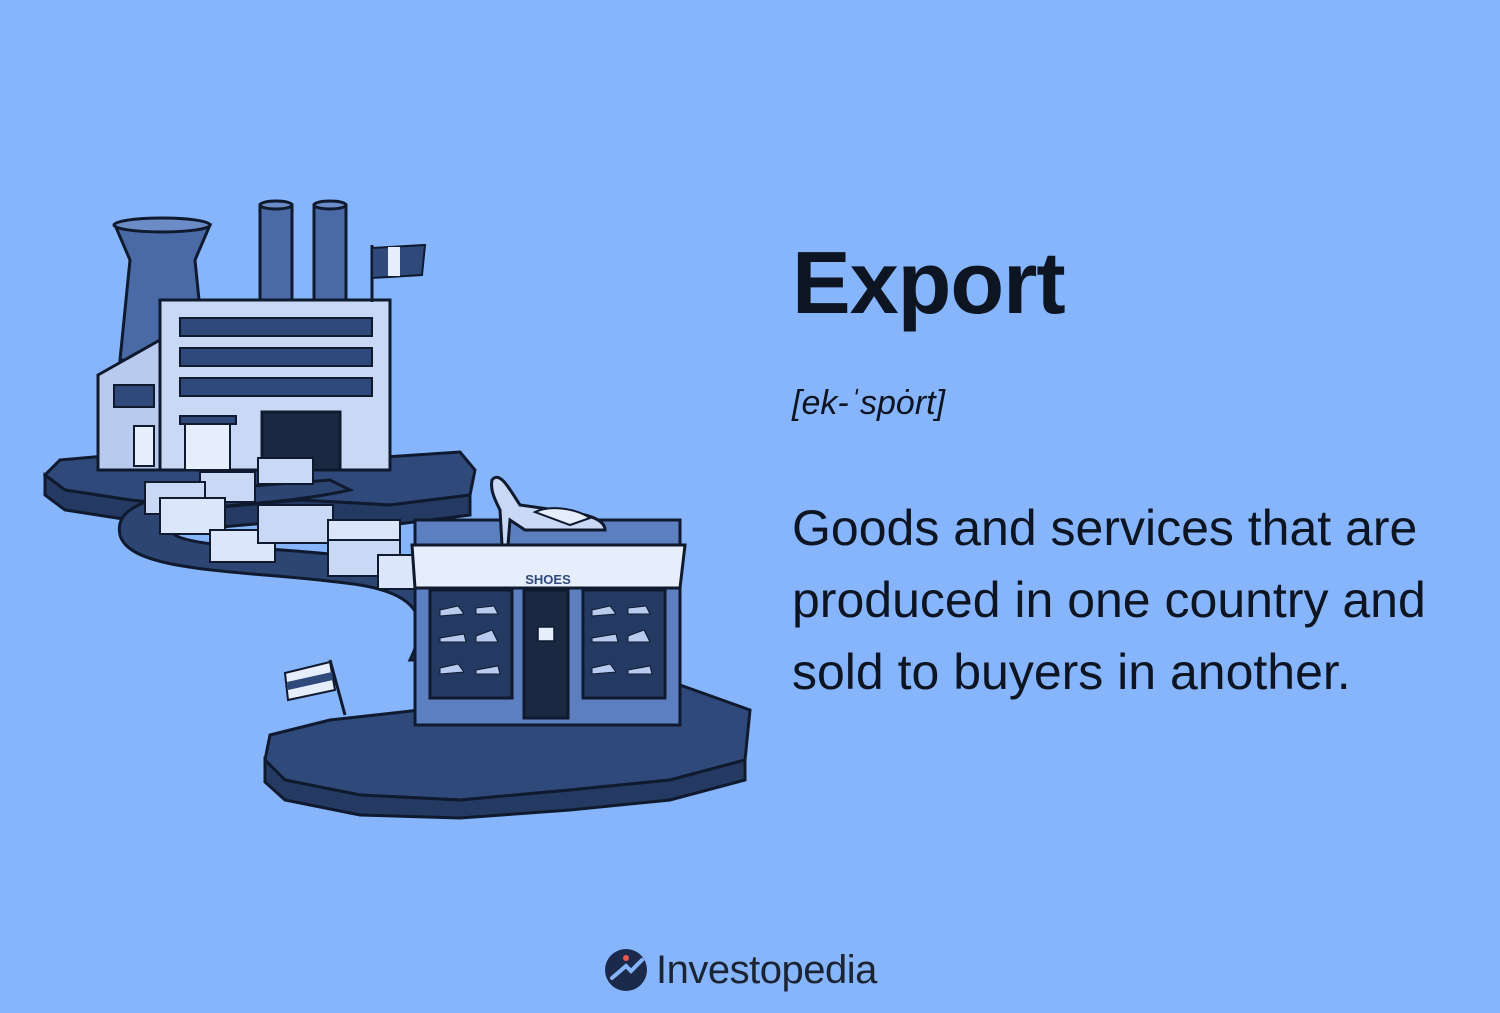  What do you see at coordinates (766, 969) in the screenshot?
I see `brand-name: Investopedia` at bounding box center [766, 969].